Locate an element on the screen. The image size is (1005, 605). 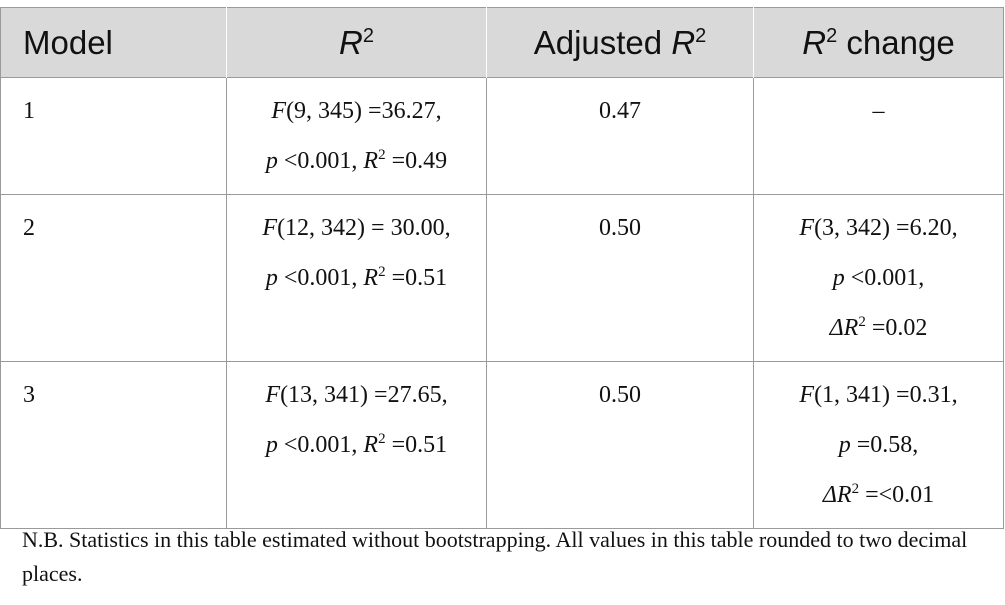
change-line1: F(3, 342) =6.20, is located at coordinates (878, 228).